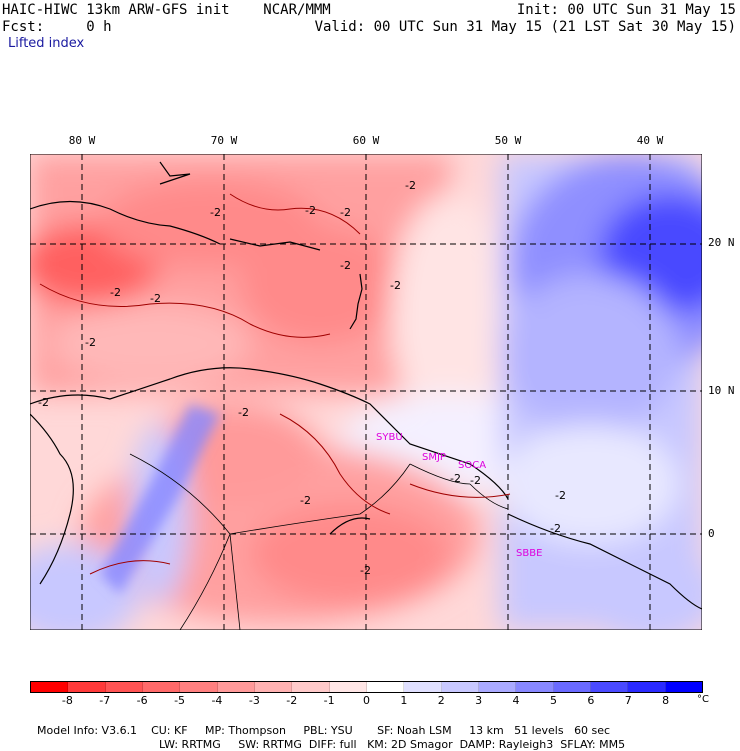  What do you see at coordinates (329, 700) in the screenshot?
I see `colorbar-tick-label: -1` at bounding box center [329, 700].